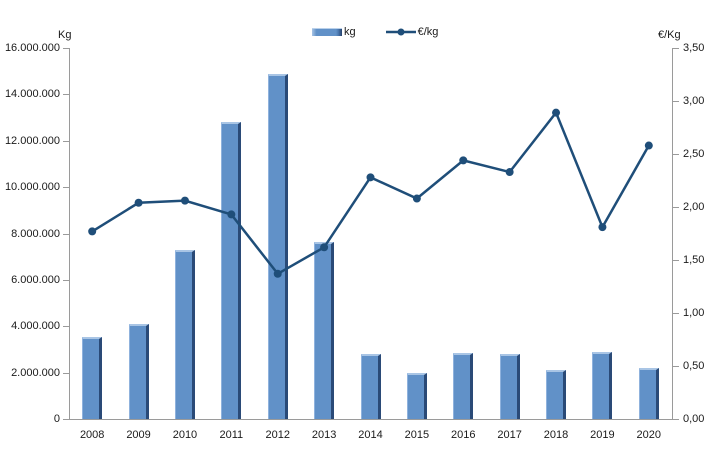  What do you see at coordinates (138, 371) in the screenshot?
I see `bar-2009` at bounding box center [138, 371].